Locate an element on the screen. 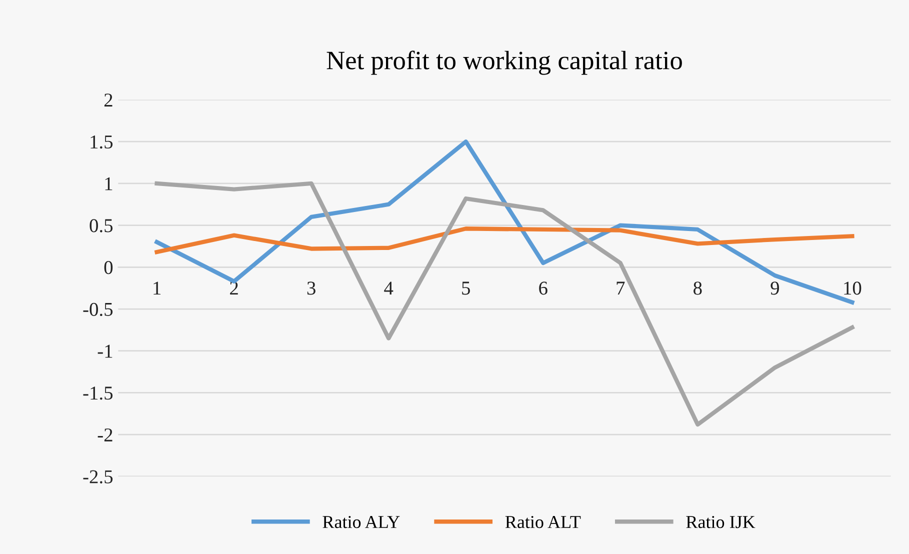 This screenshot has height=554, width=909. y-tick-label: 0.5 is located at coordinates (101, 225).